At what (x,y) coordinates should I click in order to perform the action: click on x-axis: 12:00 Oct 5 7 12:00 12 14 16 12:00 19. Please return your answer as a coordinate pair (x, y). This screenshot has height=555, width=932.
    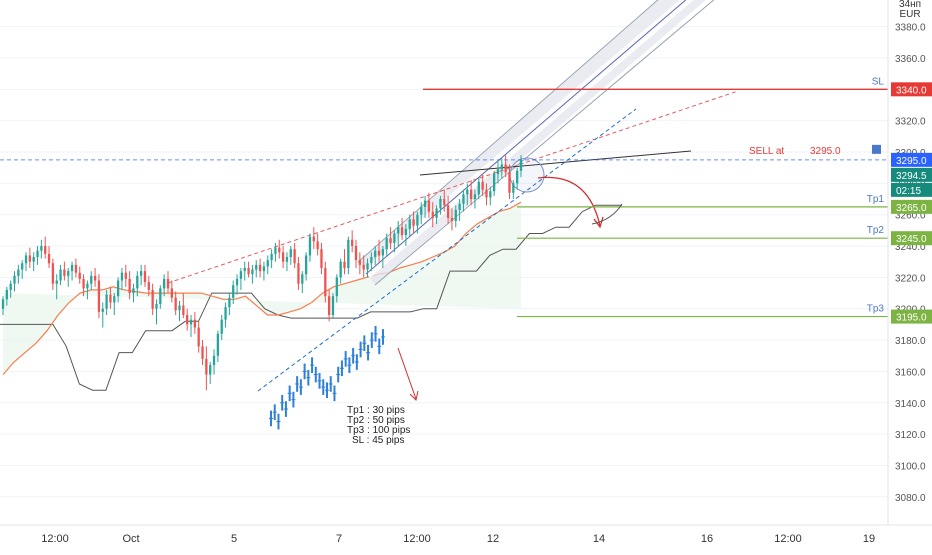
    Looking at the image, I should click on (466, 537).